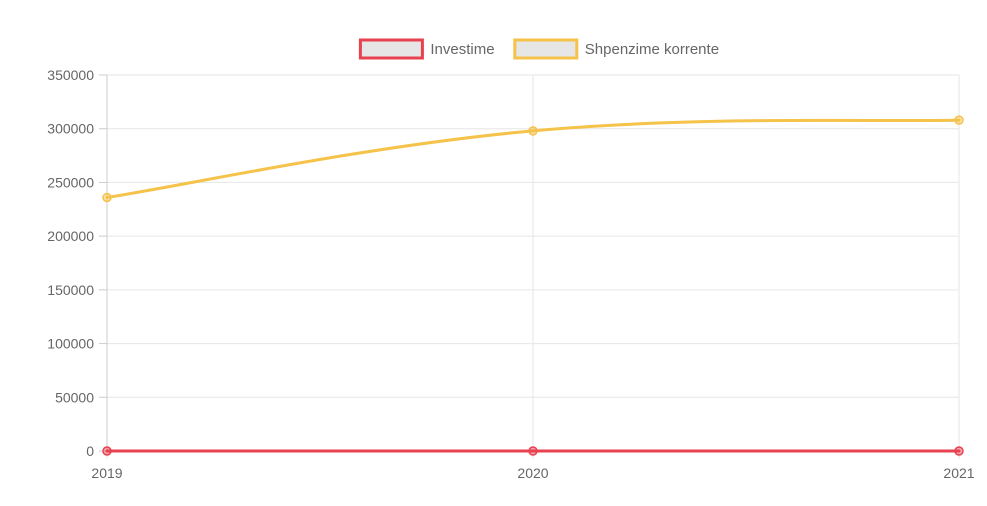 The height and width of the screenshot is (506, 987). What do you see at coordinates (90, 451) in the screenshot?
I see `y-tick-label: 0` at bounding box center [90, 451].